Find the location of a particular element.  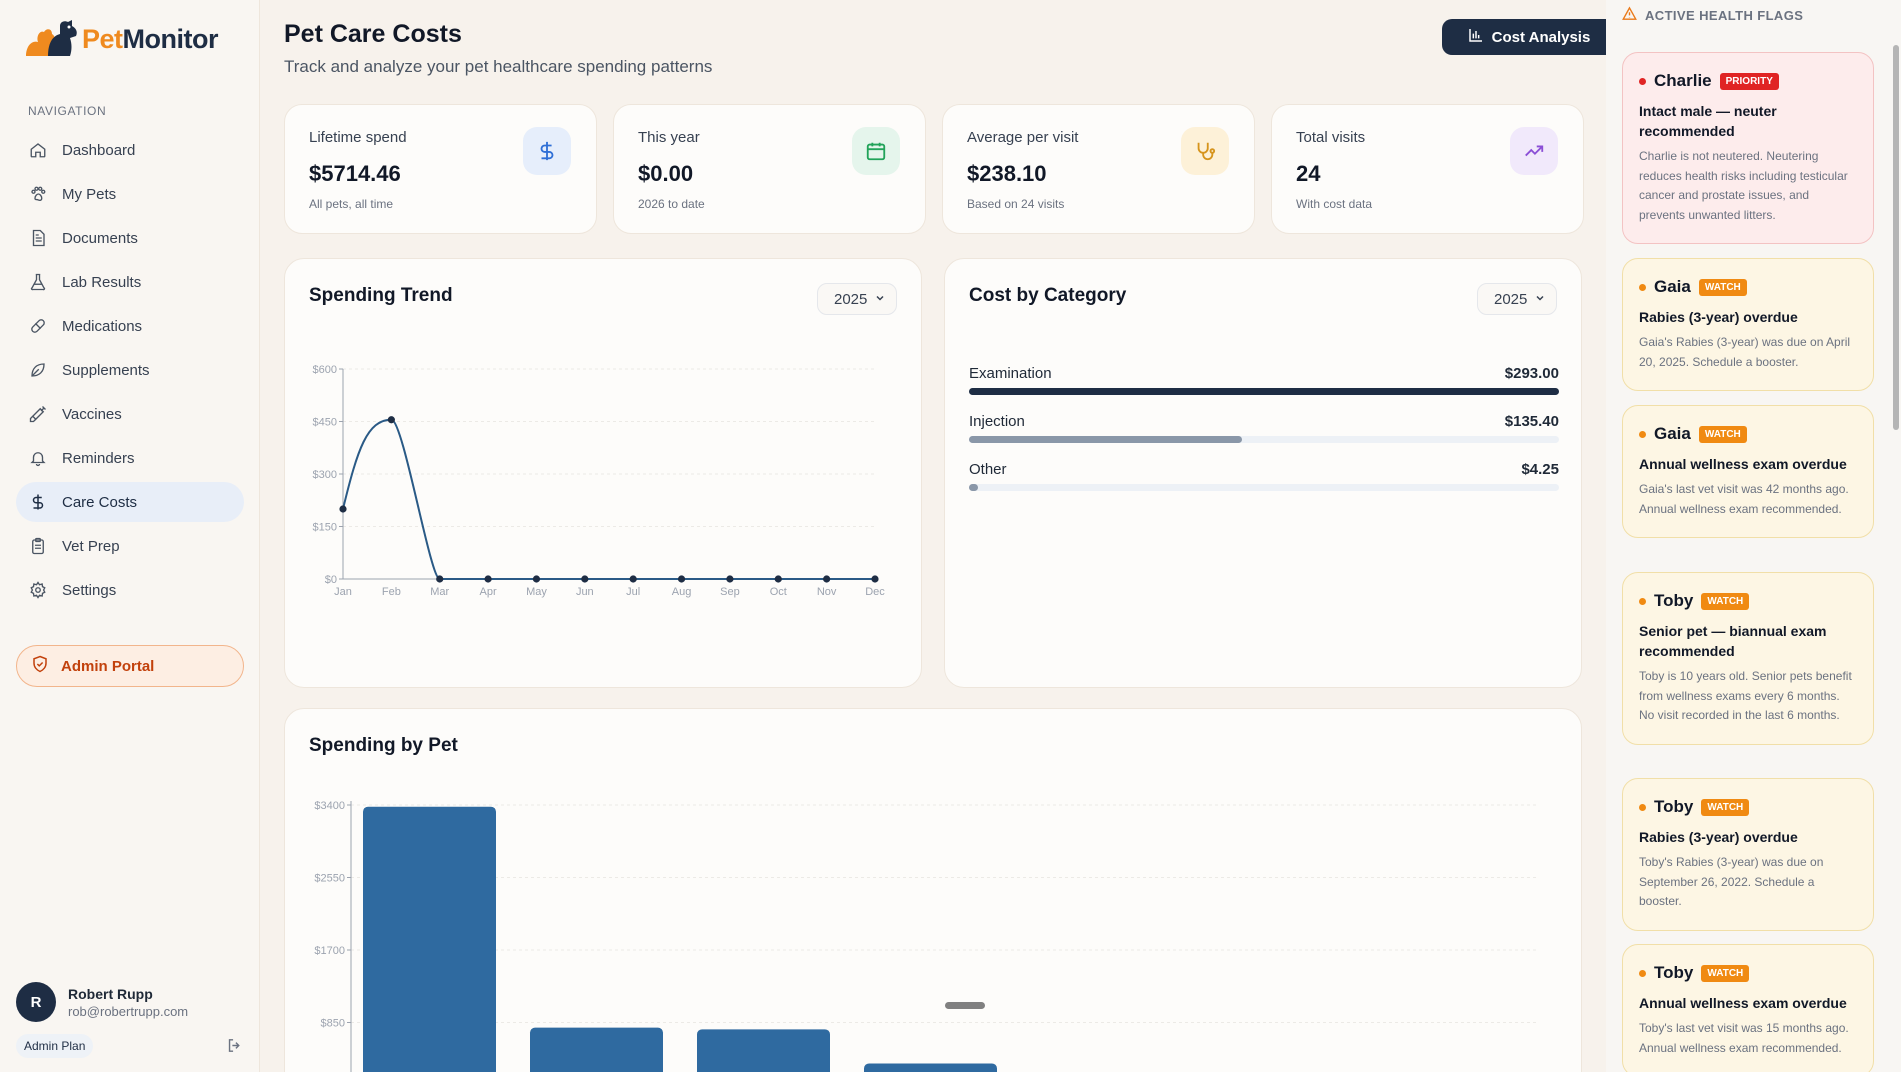

sidebar-item-label: Reminders is located at coordinates (98, 458).